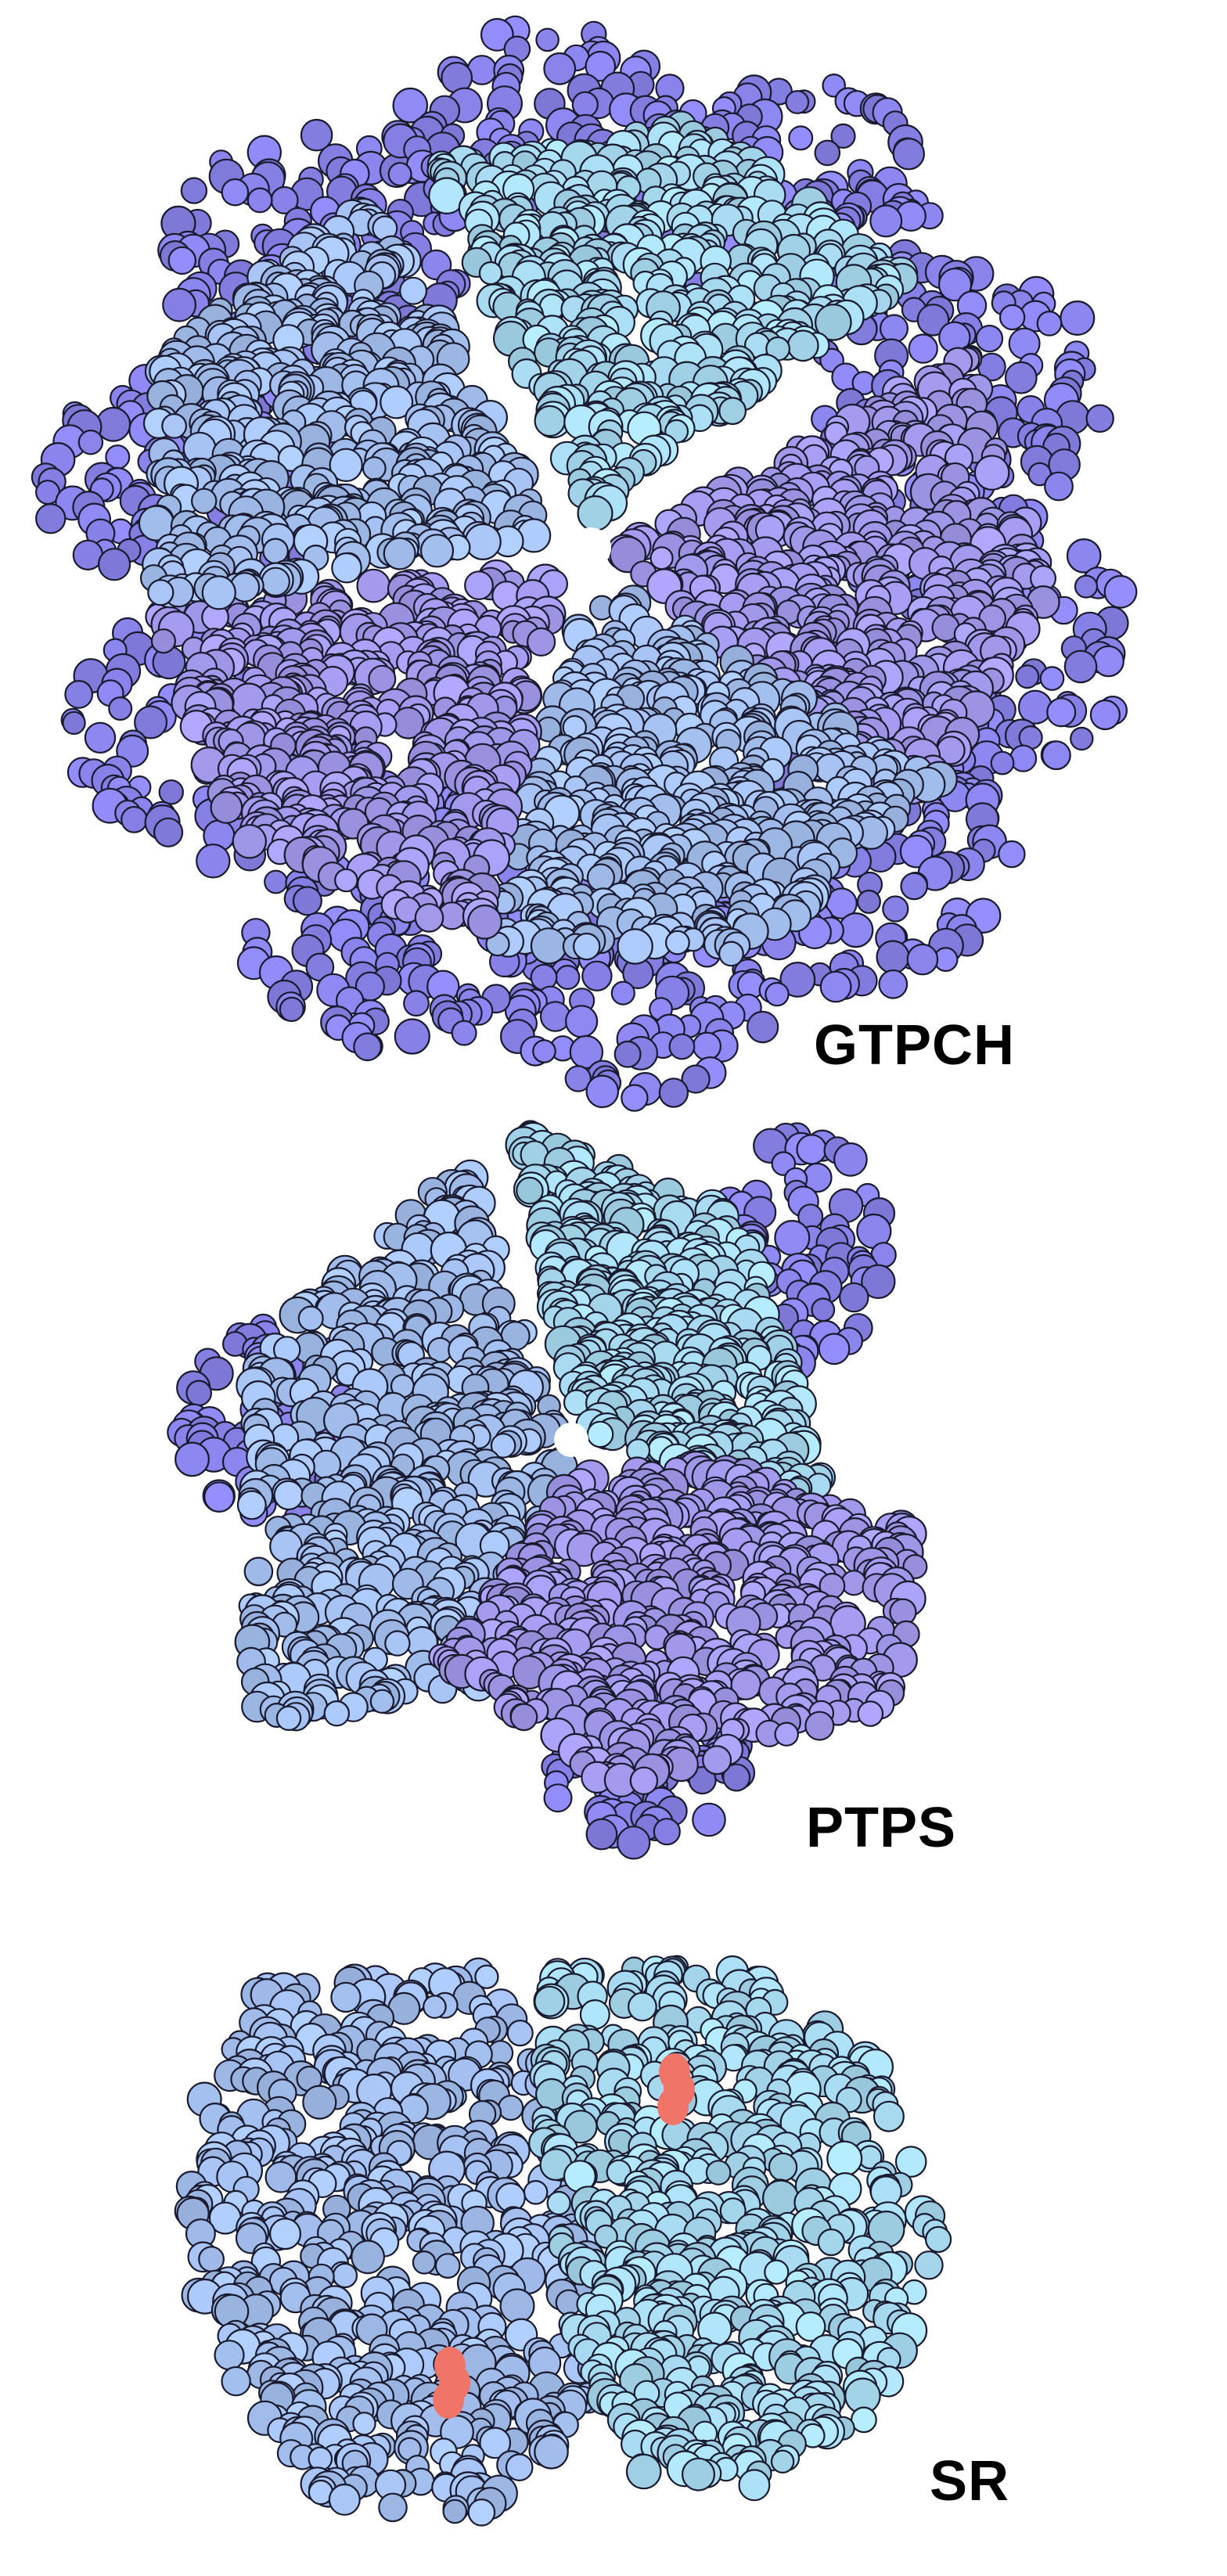  I want to click on gtpch-central-pore, so click(590, 547).